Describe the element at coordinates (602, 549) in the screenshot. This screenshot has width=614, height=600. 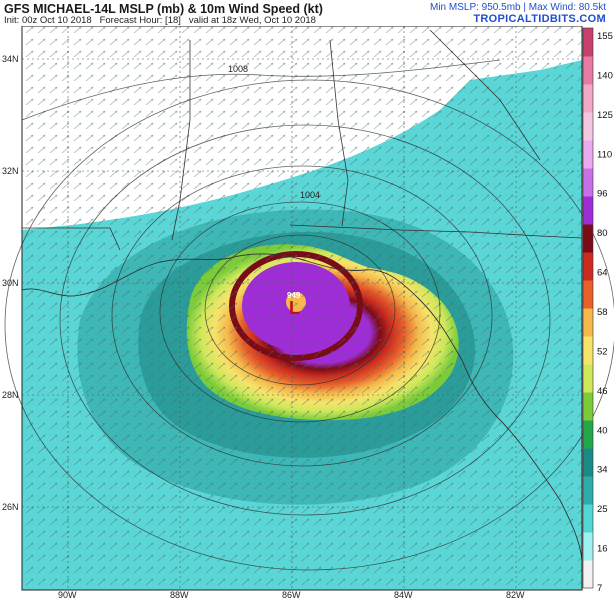
I see `colorbar-tick-label: 16` at that location.